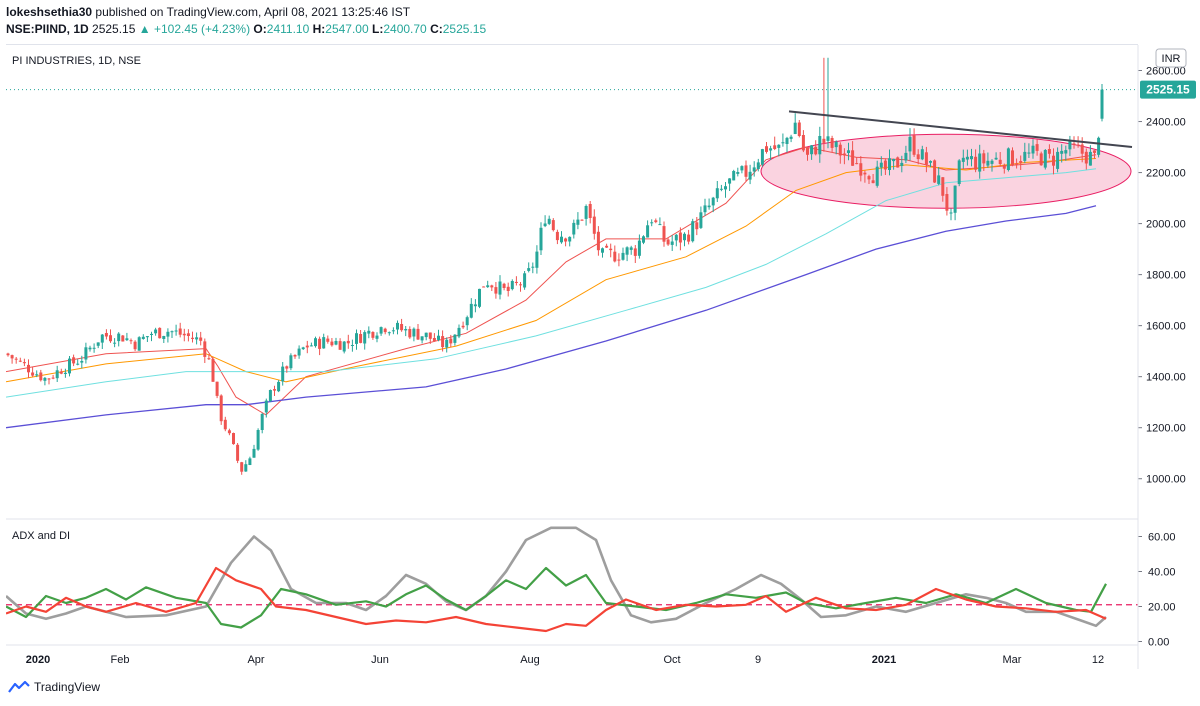 The image size is (1200, 706). I want to click on x-tick-label: Feb, so click(120, 660).